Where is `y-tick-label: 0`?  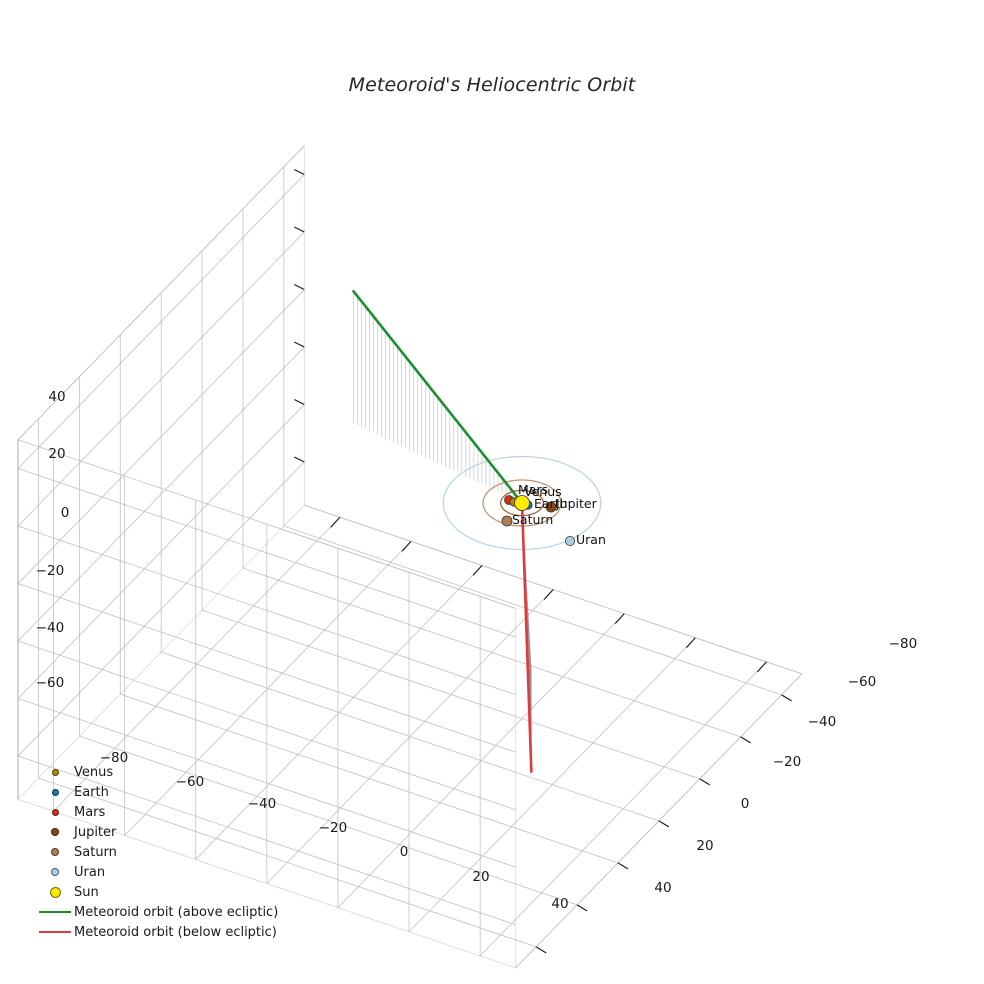
y-tick-label: 0 is located at coordinates (745, 804).